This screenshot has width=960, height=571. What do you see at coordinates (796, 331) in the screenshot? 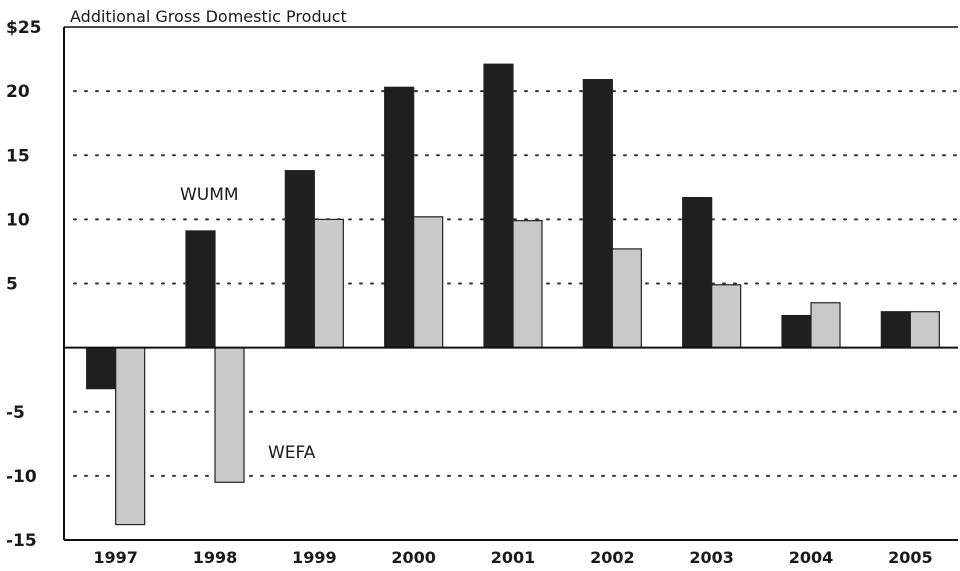
I see `bar-wumm-2004` at bounding box center [796, 331].